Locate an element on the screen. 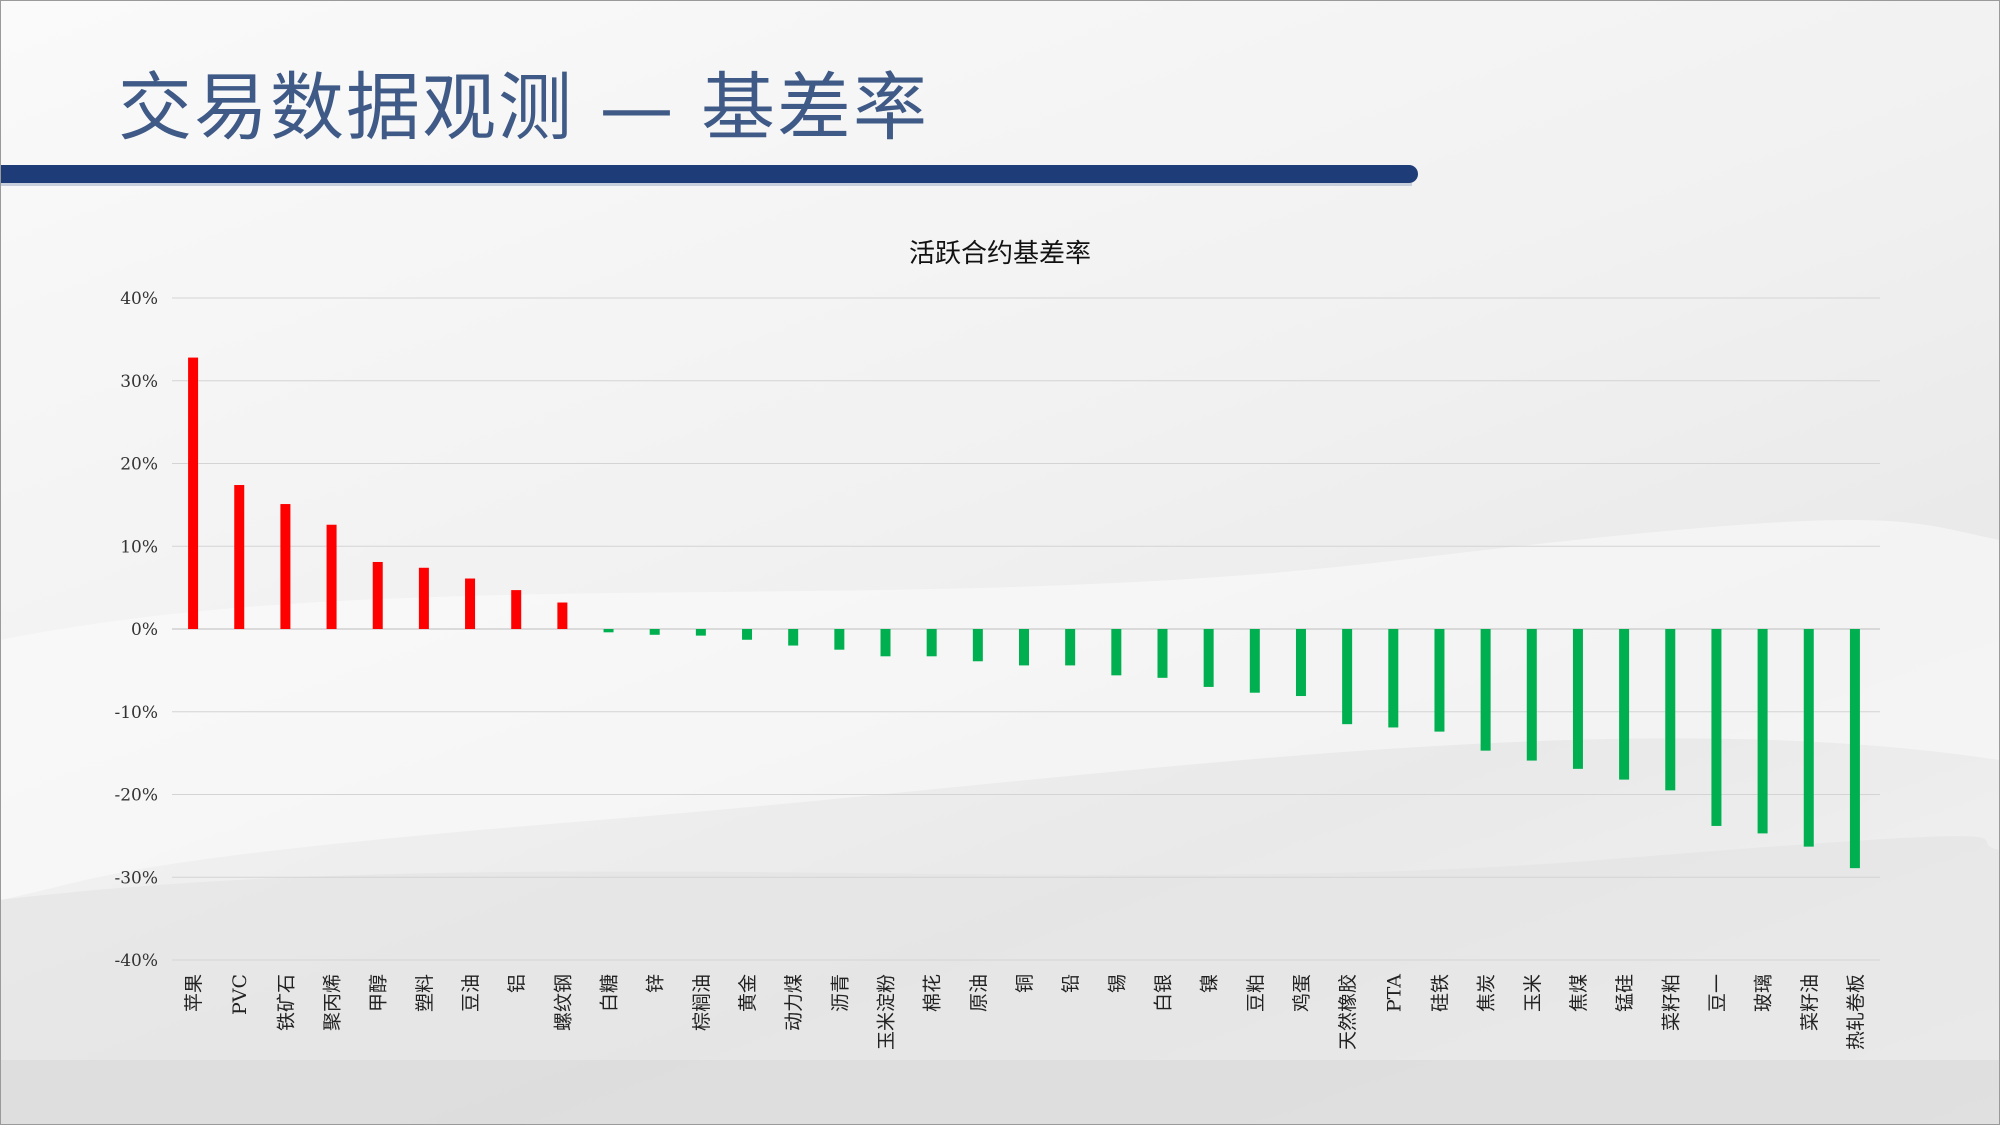 Image resolution: width=2000 pixels, height=1125 pixels. chart-title: 活跃合约基差率 is located at coordinates (1000, 254).